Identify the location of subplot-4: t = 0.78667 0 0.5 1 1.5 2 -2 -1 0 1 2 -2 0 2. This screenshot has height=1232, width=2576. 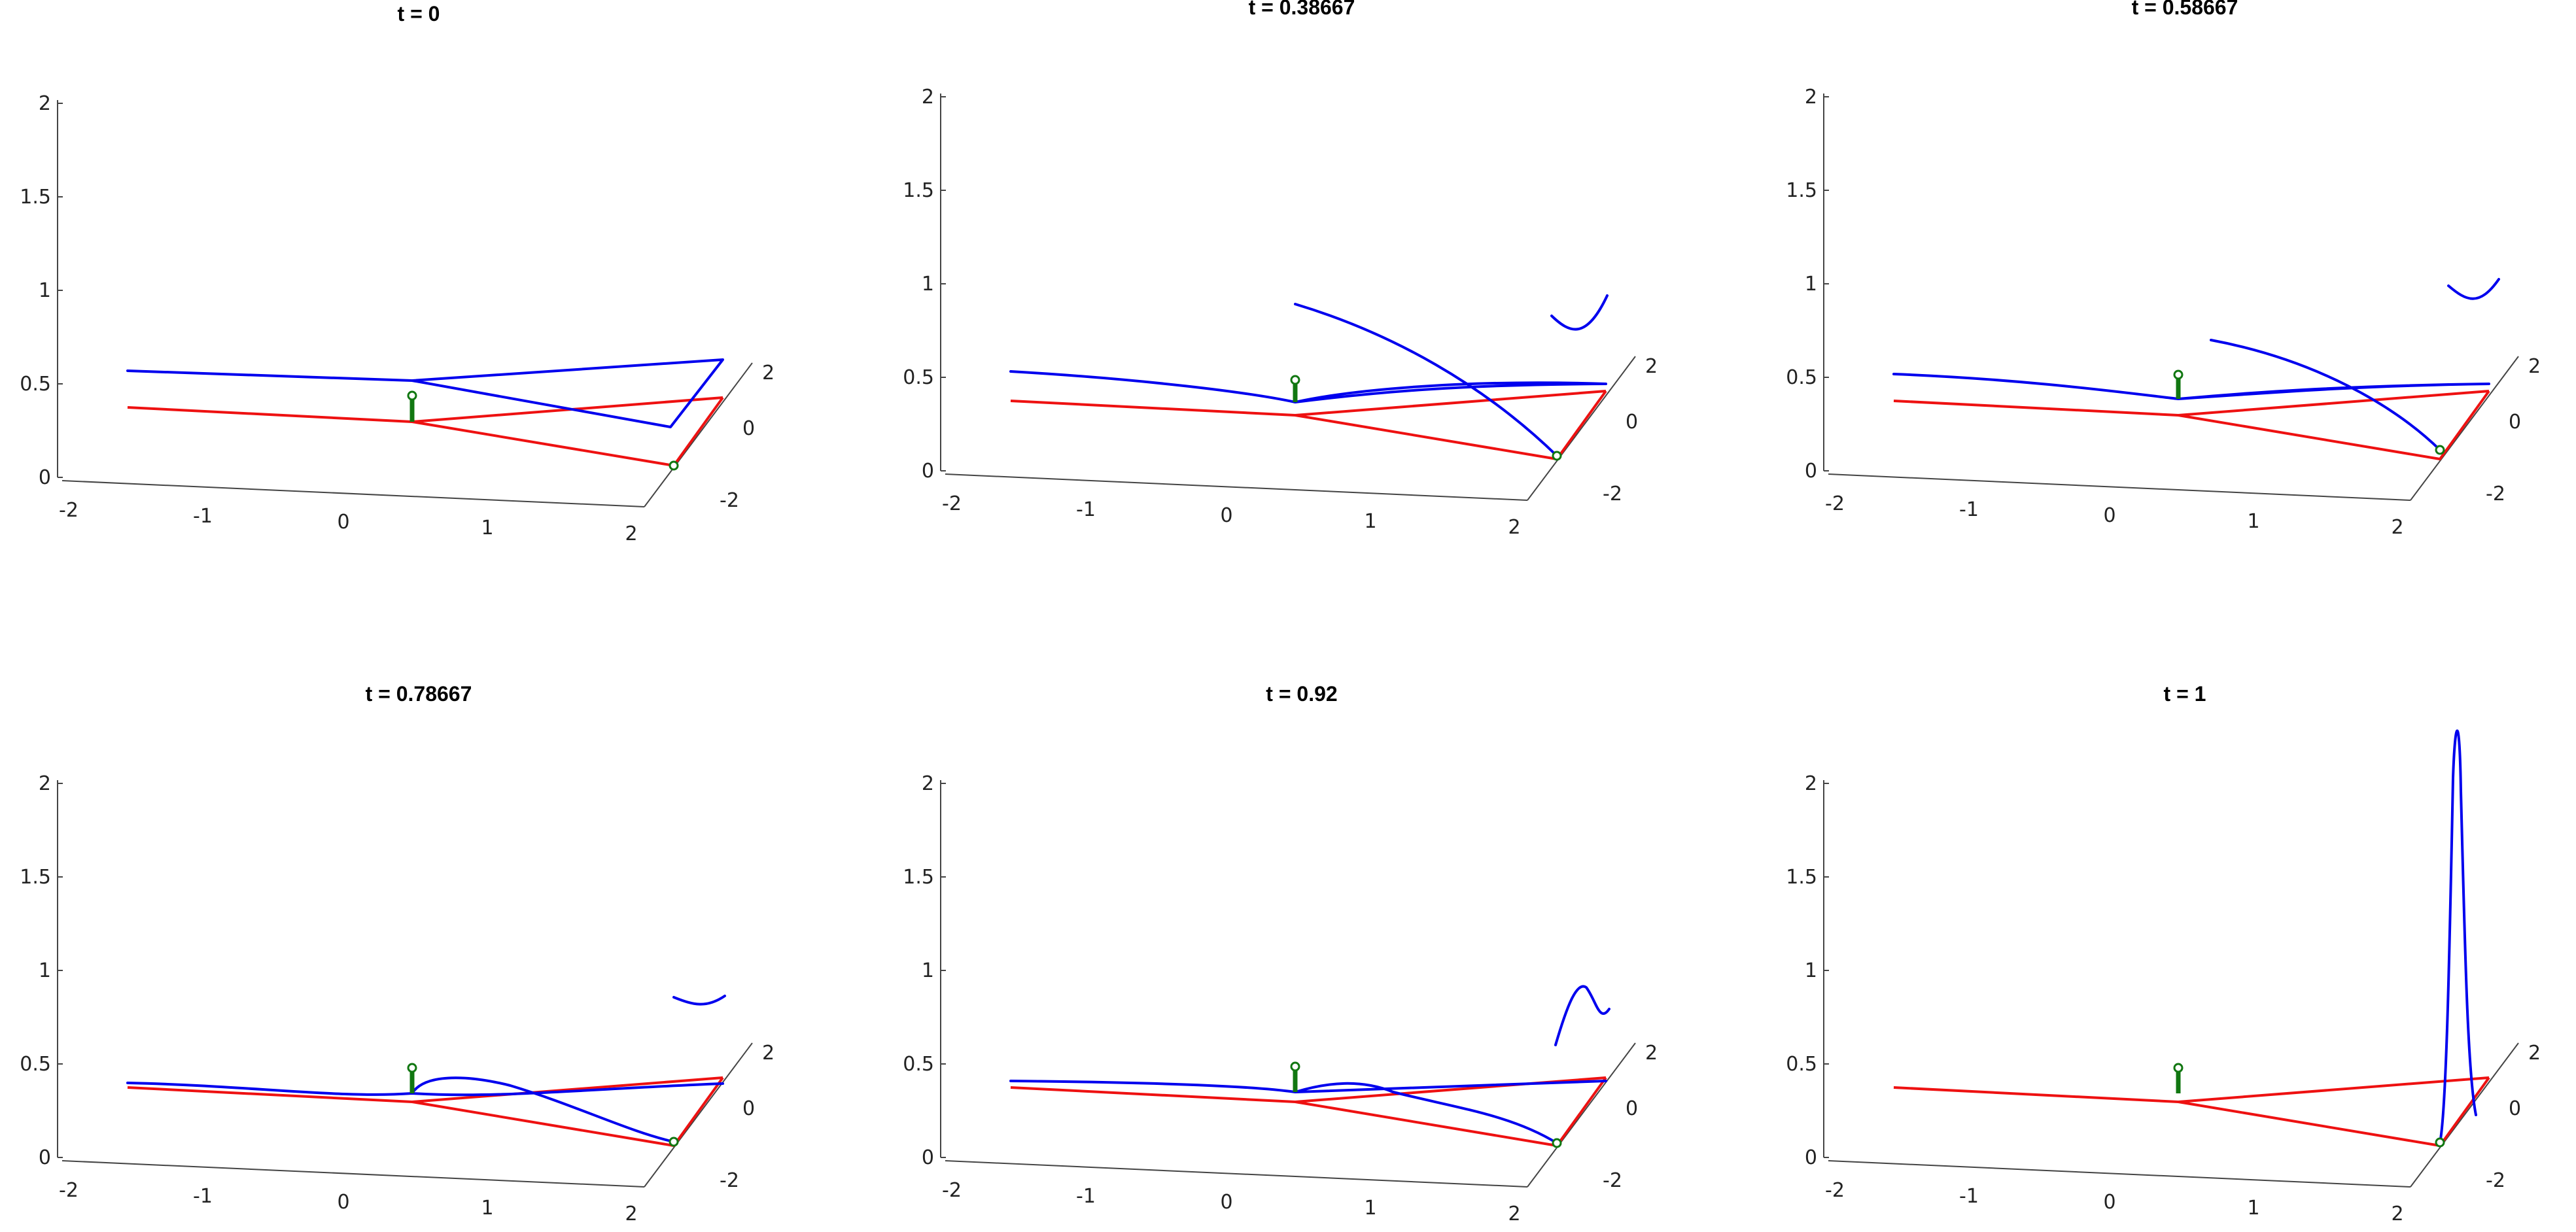
(397, 953).